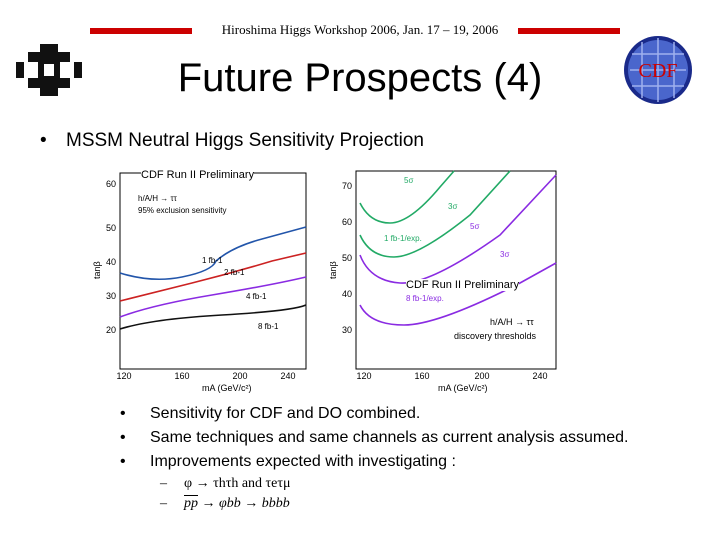 Image resolution: width=720 pixels, height=540 pixels. What do you see at coordinates (225, 494) in the screenshot?
I see `dash-list: – φ → τhτh and τeτμ – pp → φbb → bbbb` at bounding box center [225, 494].